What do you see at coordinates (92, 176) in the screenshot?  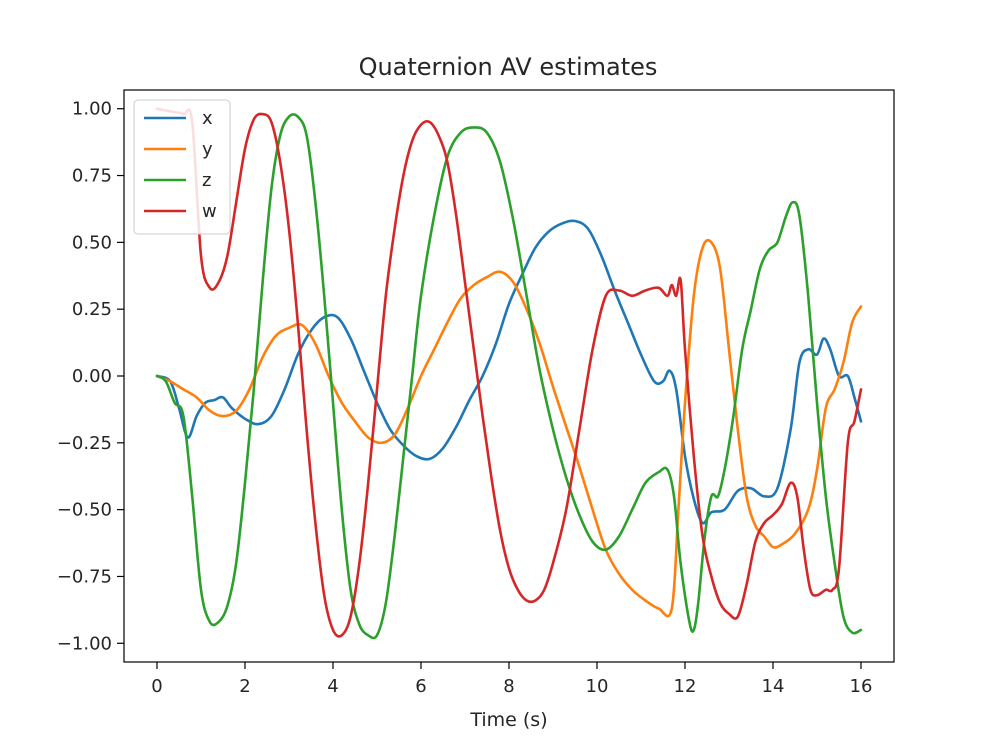 I see `y-tick-label: 0.75` at bounding box center [92, 176].